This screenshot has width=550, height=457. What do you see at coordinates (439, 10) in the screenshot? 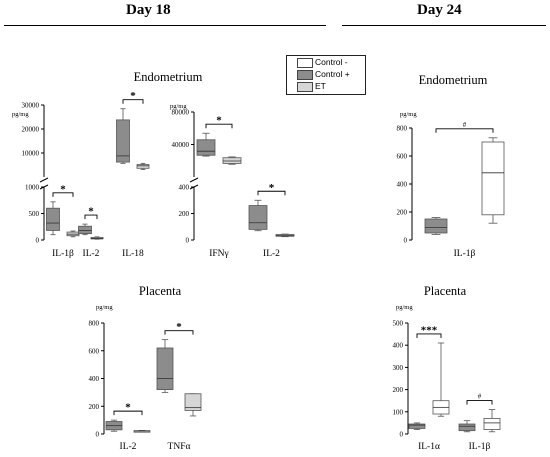
I see `header-day-24: Day 24` at bounding box center [439, 10].